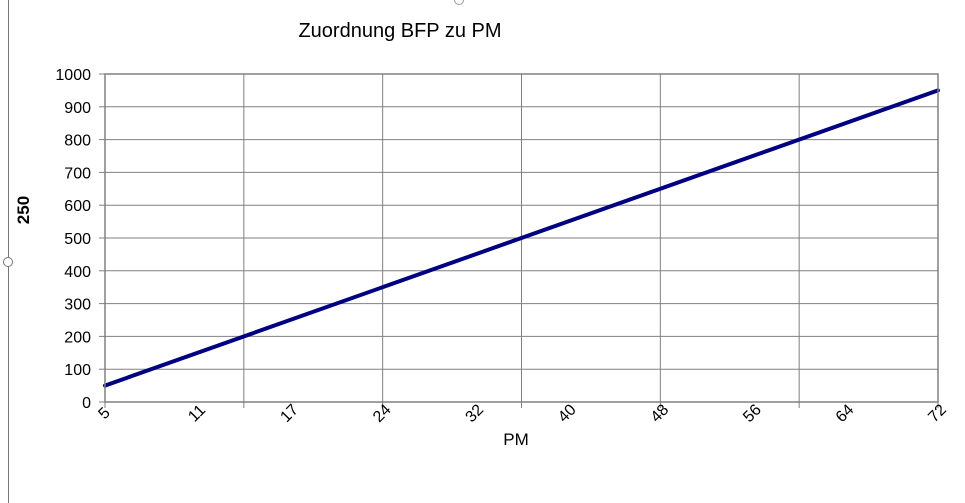 The height and width of the screenshot is (503, 965). What do you see at coordinates (8, 251) in the screenshot?
I see `frame-border-line` at bounding box center [8, 251].